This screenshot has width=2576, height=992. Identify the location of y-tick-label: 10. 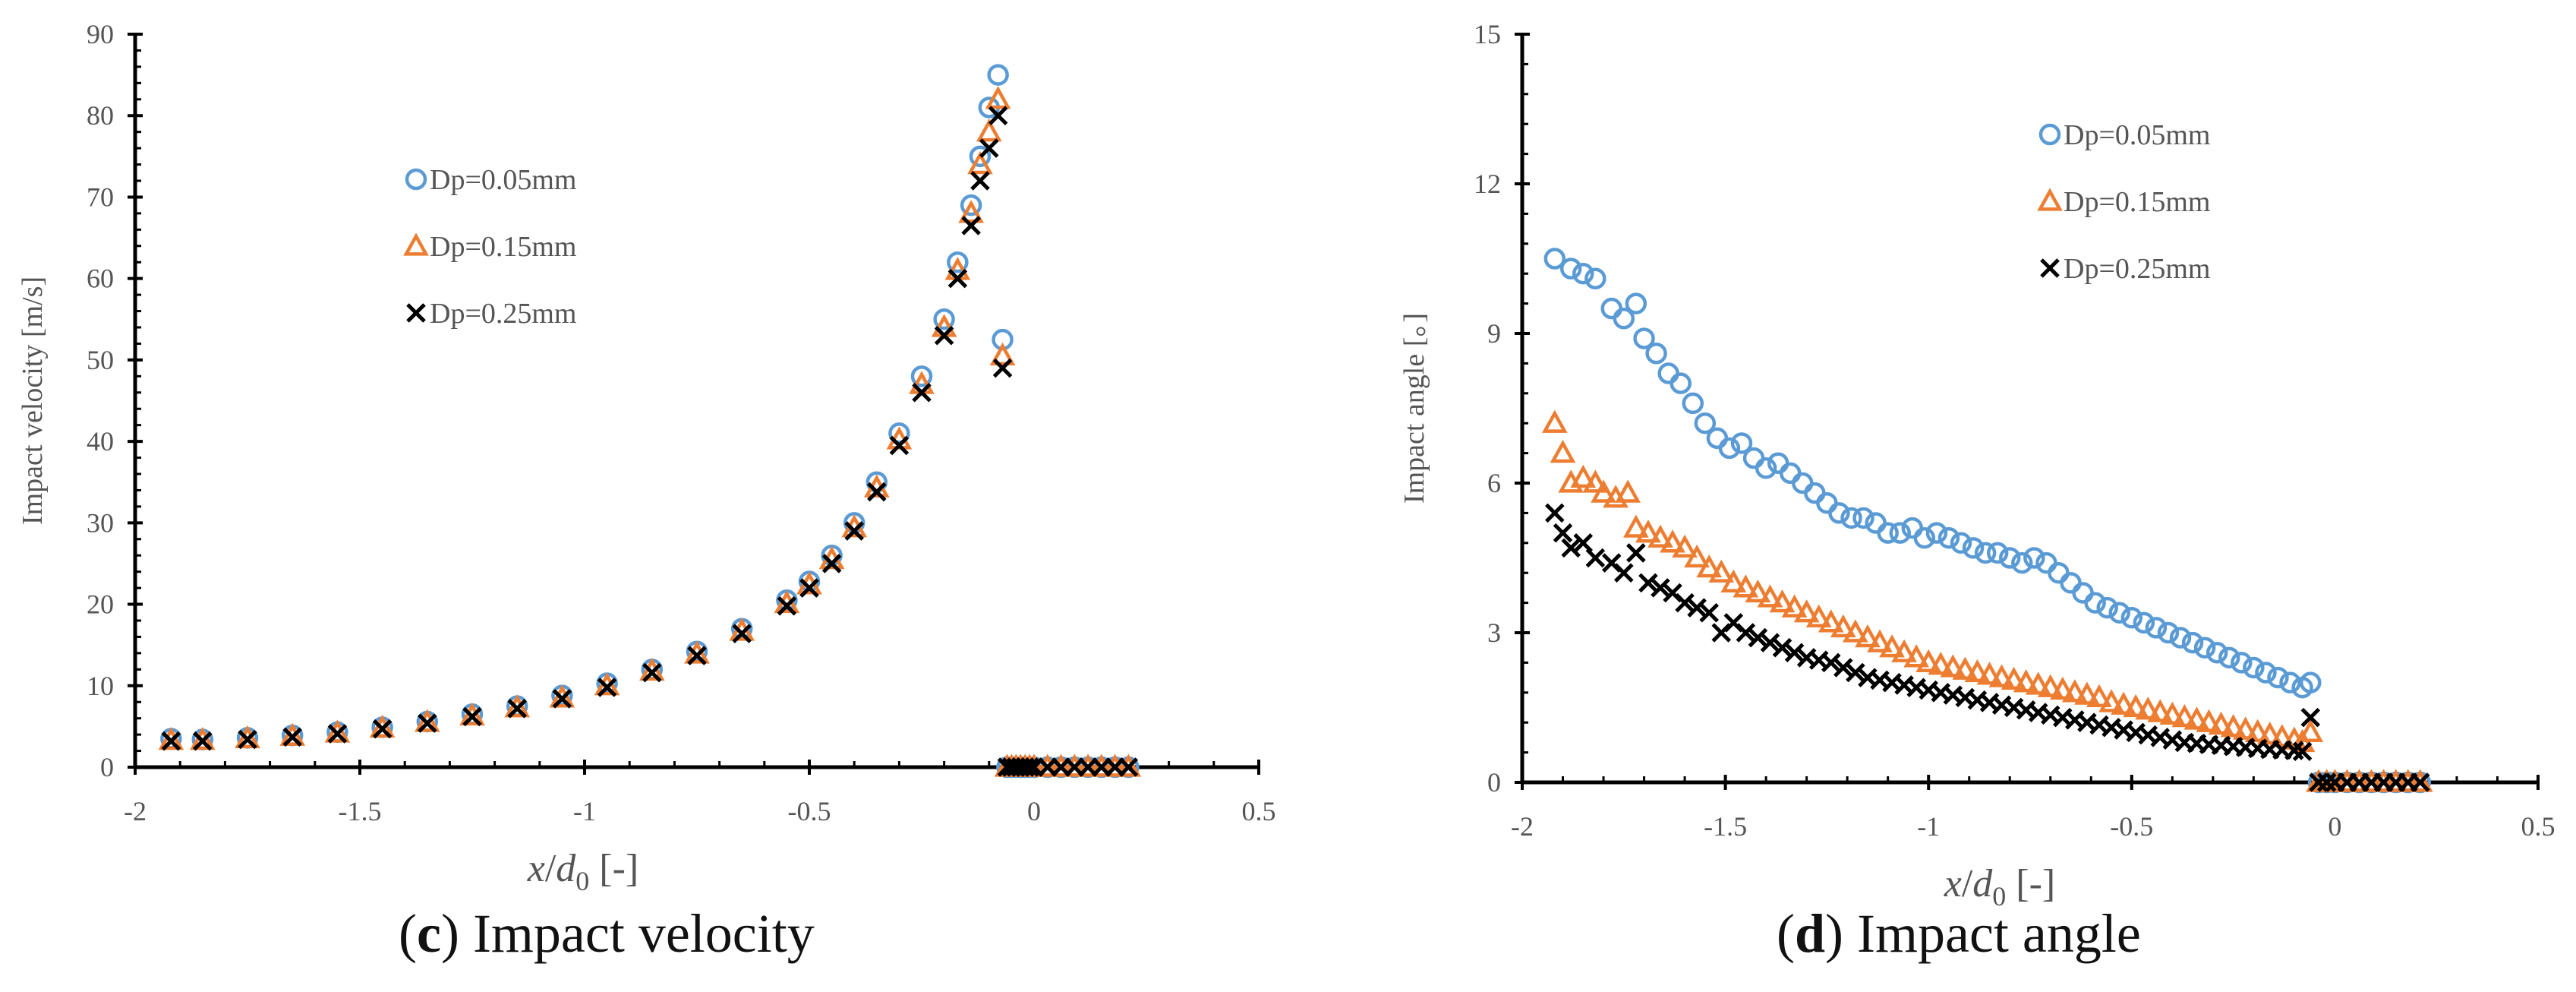
(100, 686).